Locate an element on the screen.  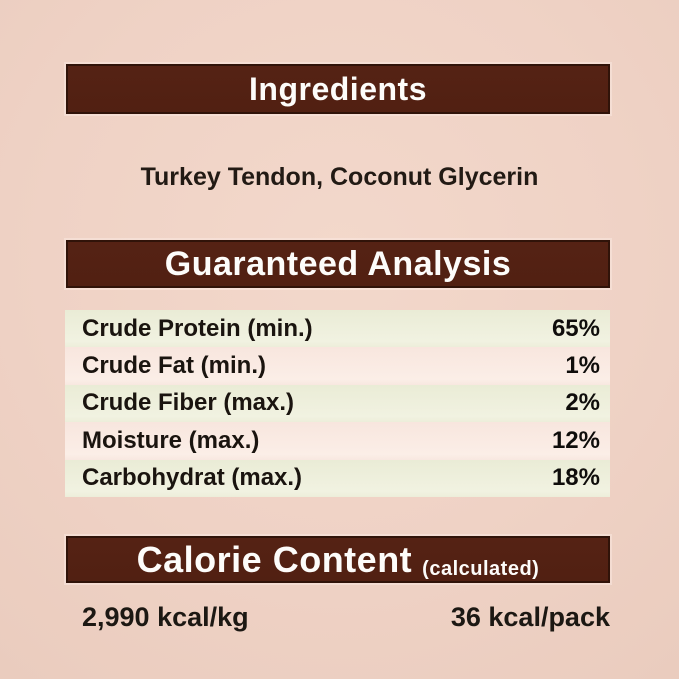
table-row: Crude Fat (min.) 1% is located at coordinates (337, 366).